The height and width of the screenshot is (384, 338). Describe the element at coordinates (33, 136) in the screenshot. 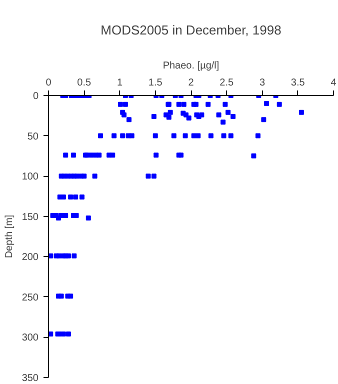

I see `y-tick-label: 50` at that location.